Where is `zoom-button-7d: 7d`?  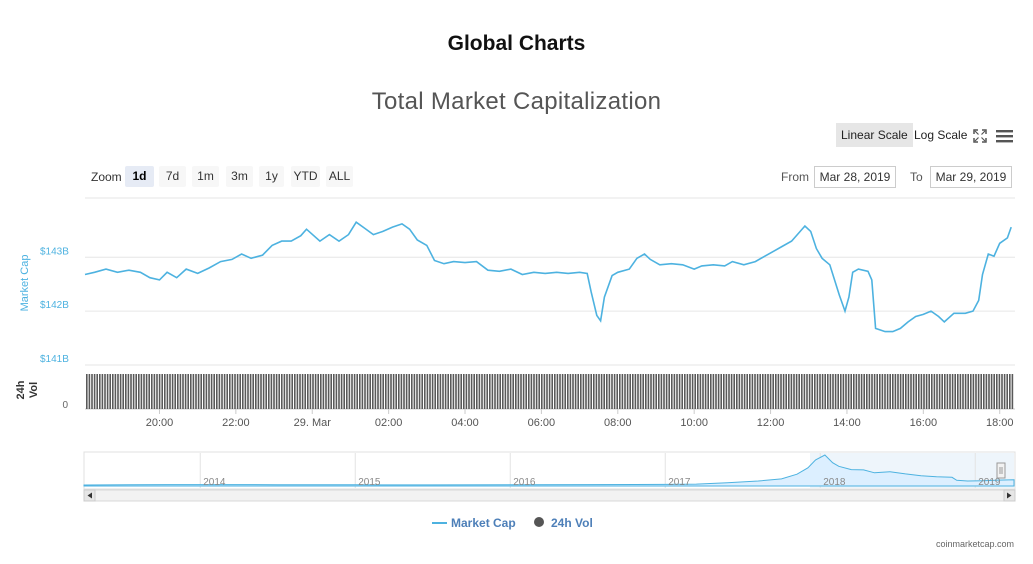
zoom-button-7d: 7d is located at coordinates (172, 176).